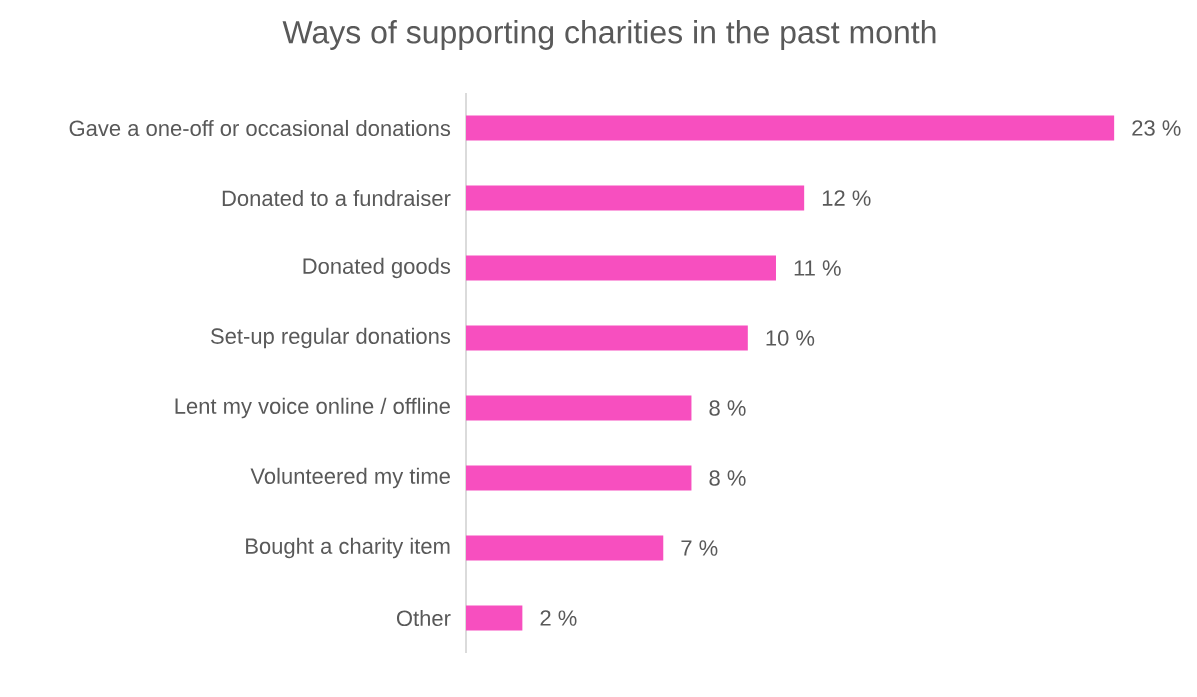 This screenshot has width=1197, height=697. I want to click on y-tick-label: Other, so click(423, 618).